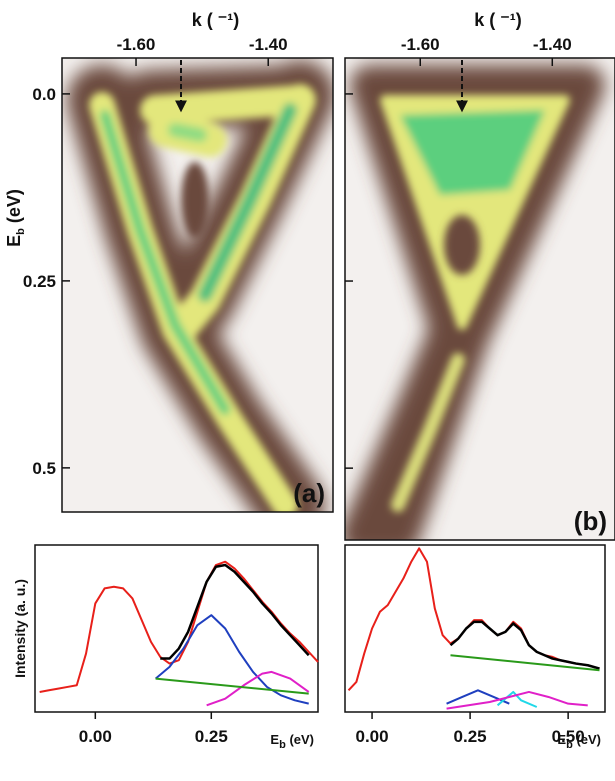 The image size is (615, 781). I want to click on y-tick-label: 0.5, so click(44, 468).